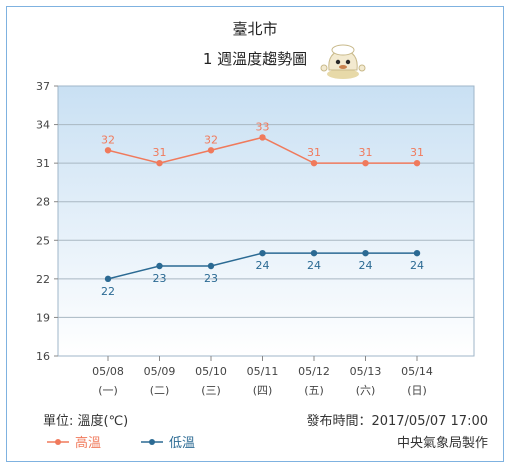  What do you see at coordinates (85, 421) in the screenshot?
I see `unit-label: 單位: 溫度(℃)` at bounding box center [85, 421].